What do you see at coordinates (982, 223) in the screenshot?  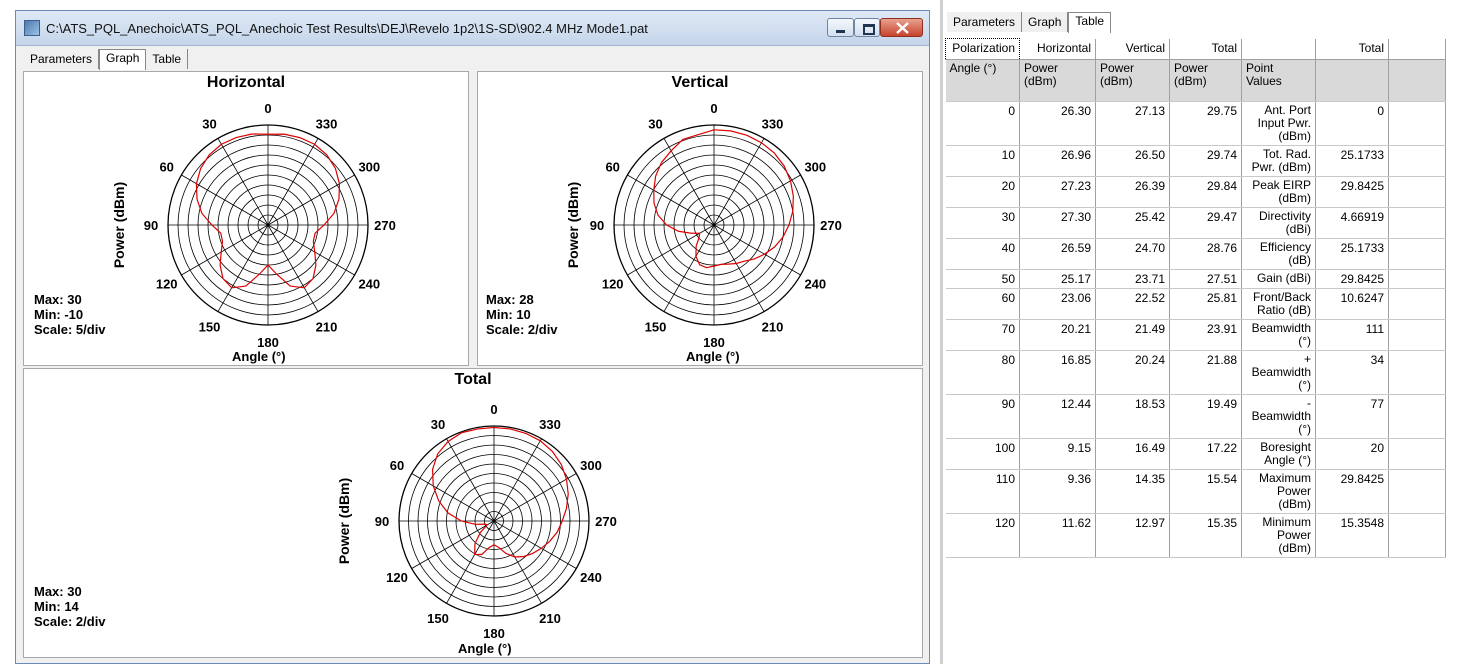 I see `angle-cell: 30` at bounding box center [982, 223].